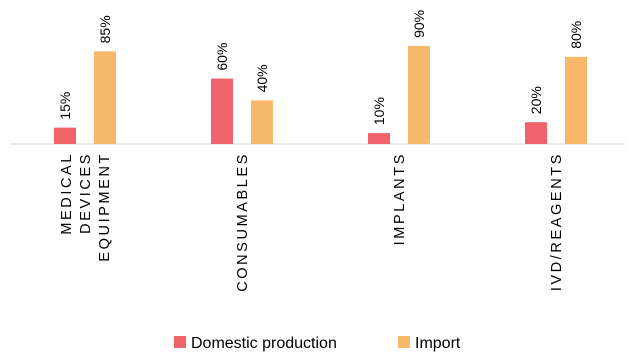 This screenshot has width=628, height=356. Describe the element at coordinates (222, 57) in the screenshot. I see `data-label-domestic-production-2: 60%` at that location.